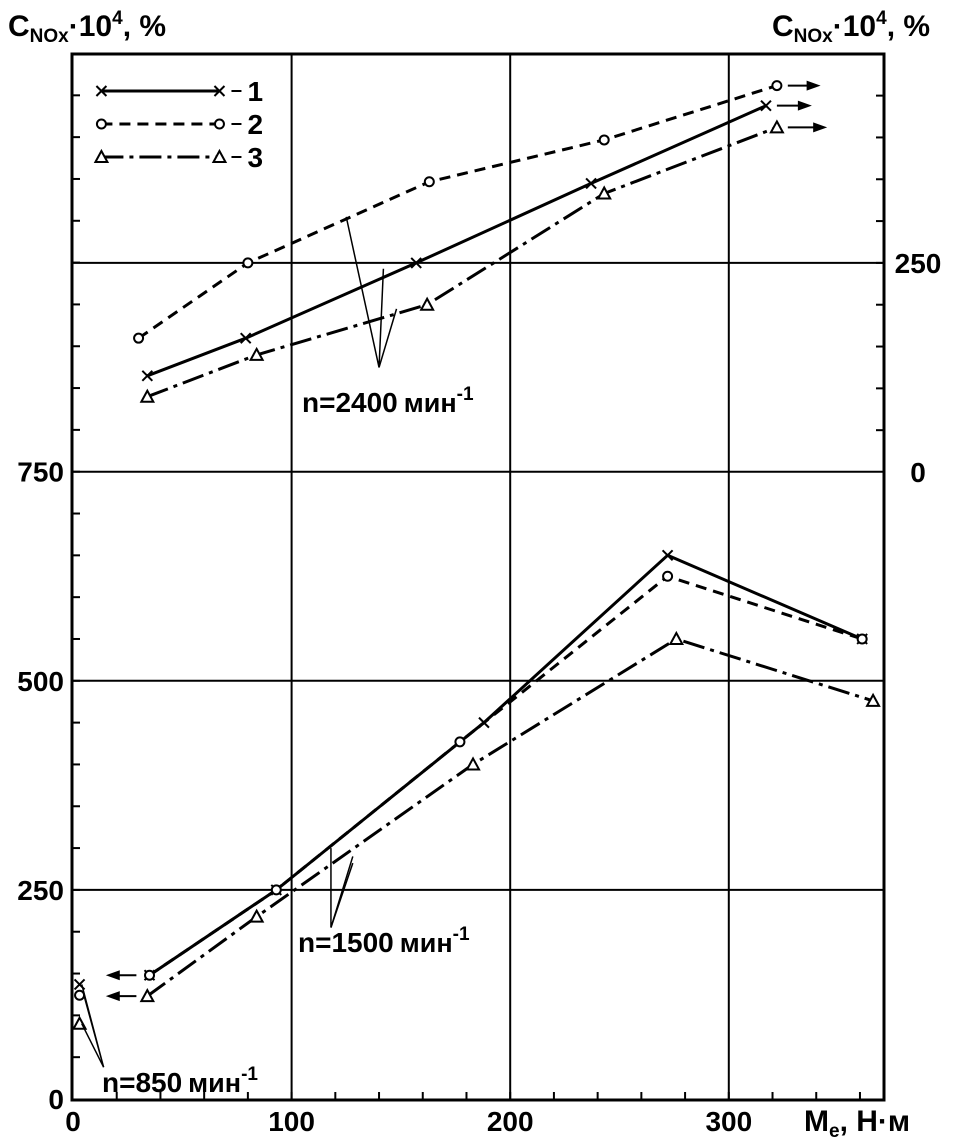 This screenshot has height=1142, width=956. I want to click on y-right-tick-label: 250, so click(918, 263).